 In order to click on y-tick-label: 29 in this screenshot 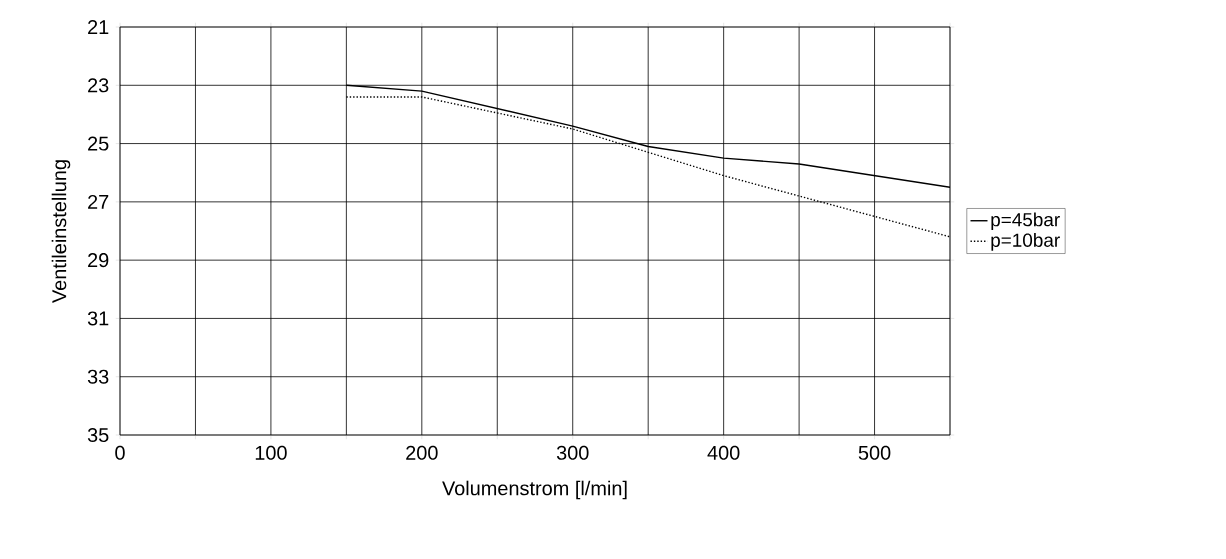, I will do `click(98, 260)`.